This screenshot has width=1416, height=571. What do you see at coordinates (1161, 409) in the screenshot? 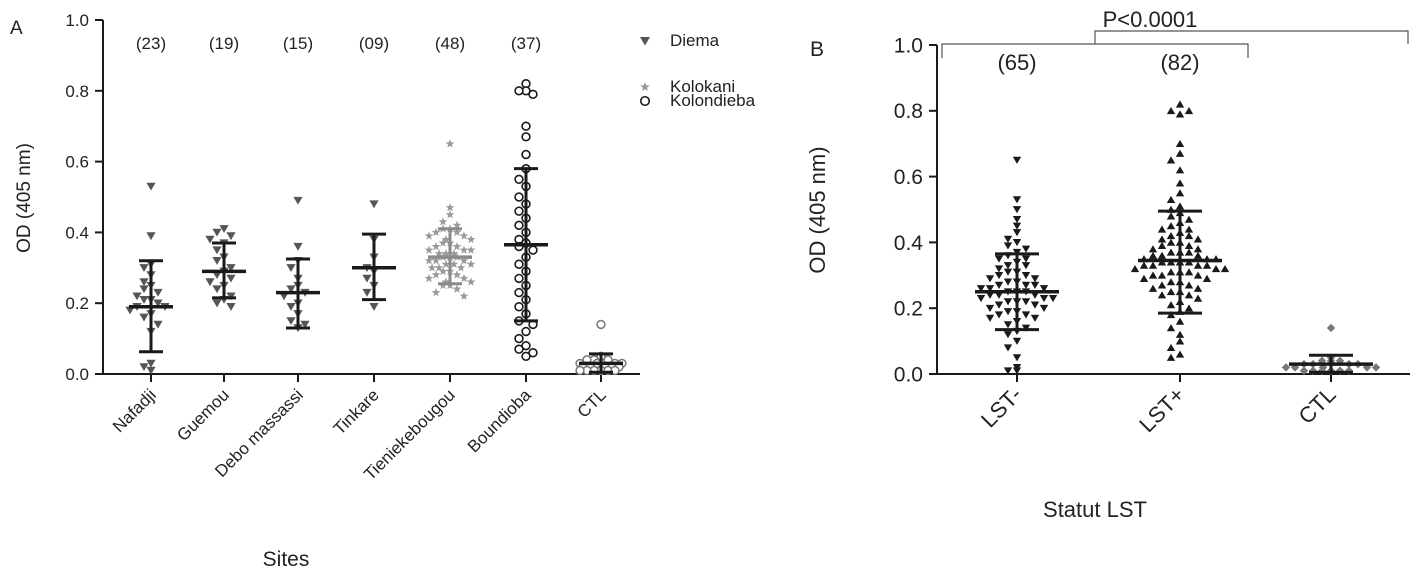
I see `x-tick-label: LST+` at bounding box center [1161, 409].